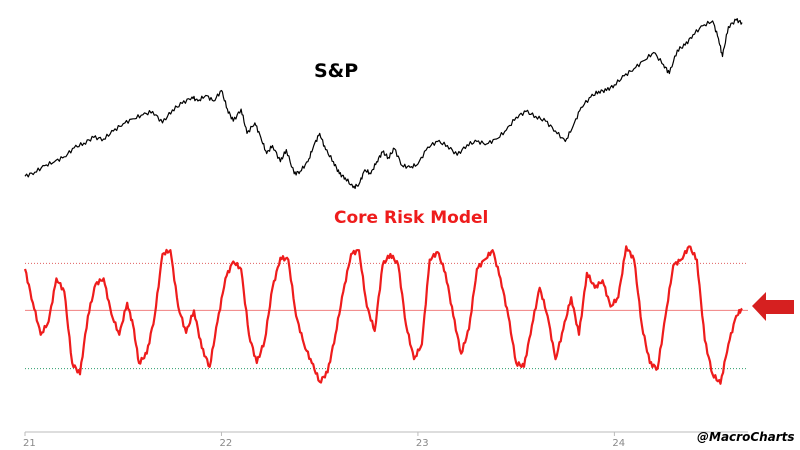  I want to click on x-tick-label: 23, so click(422, 443).